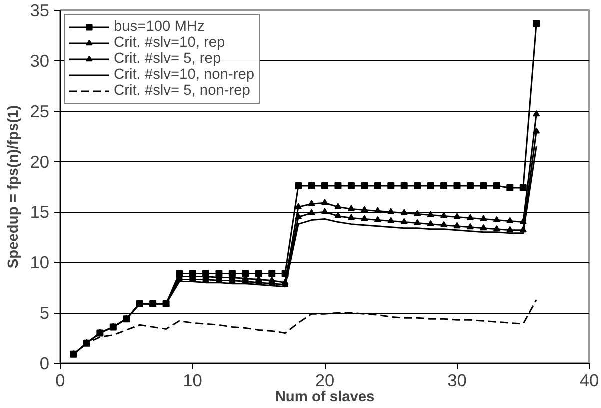 The width and height of the screenshot is (601, 408). Describe the element at coordinates (590, 380) in the screenshot. I see `x-tick-label: 40` at that location.